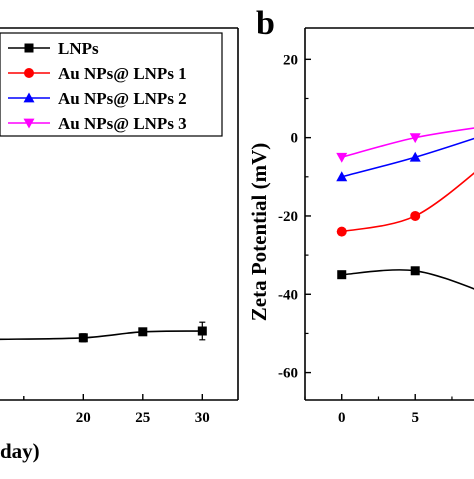  Describe the element at coordinates (288, 217) in the screenshot. I see `y-tick-label: -20` at that location.